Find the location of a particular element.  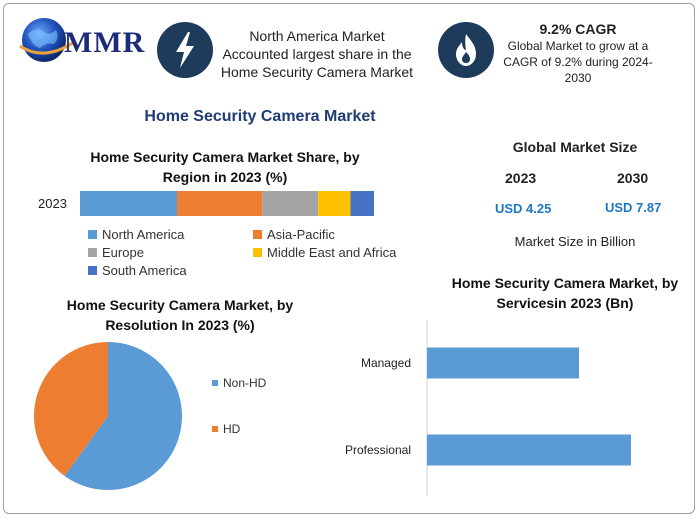

market-size-note: Market Size in Billion is located at coordinates (575, 241).